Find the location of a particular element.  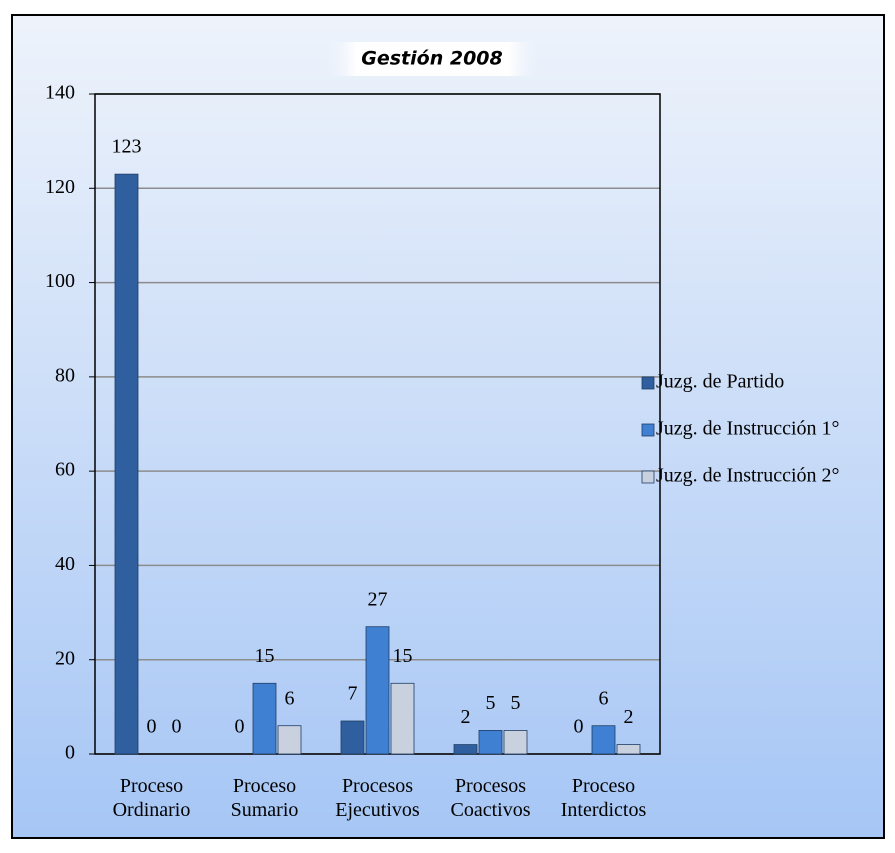

y-tick-label: 100 is located at coordinates (60, 281).